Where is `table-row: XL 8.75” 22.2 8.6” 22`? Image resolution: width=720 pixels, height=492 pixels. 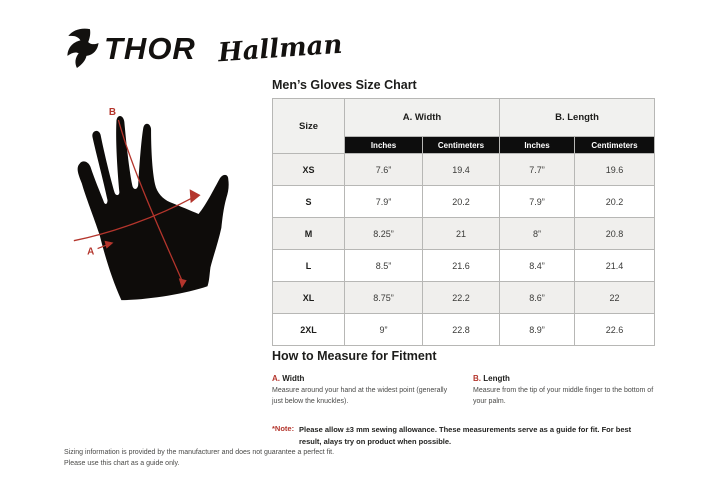 table-row: XL 8.75” 22.2 8.6” 22 is located at coordinates (463, 297).